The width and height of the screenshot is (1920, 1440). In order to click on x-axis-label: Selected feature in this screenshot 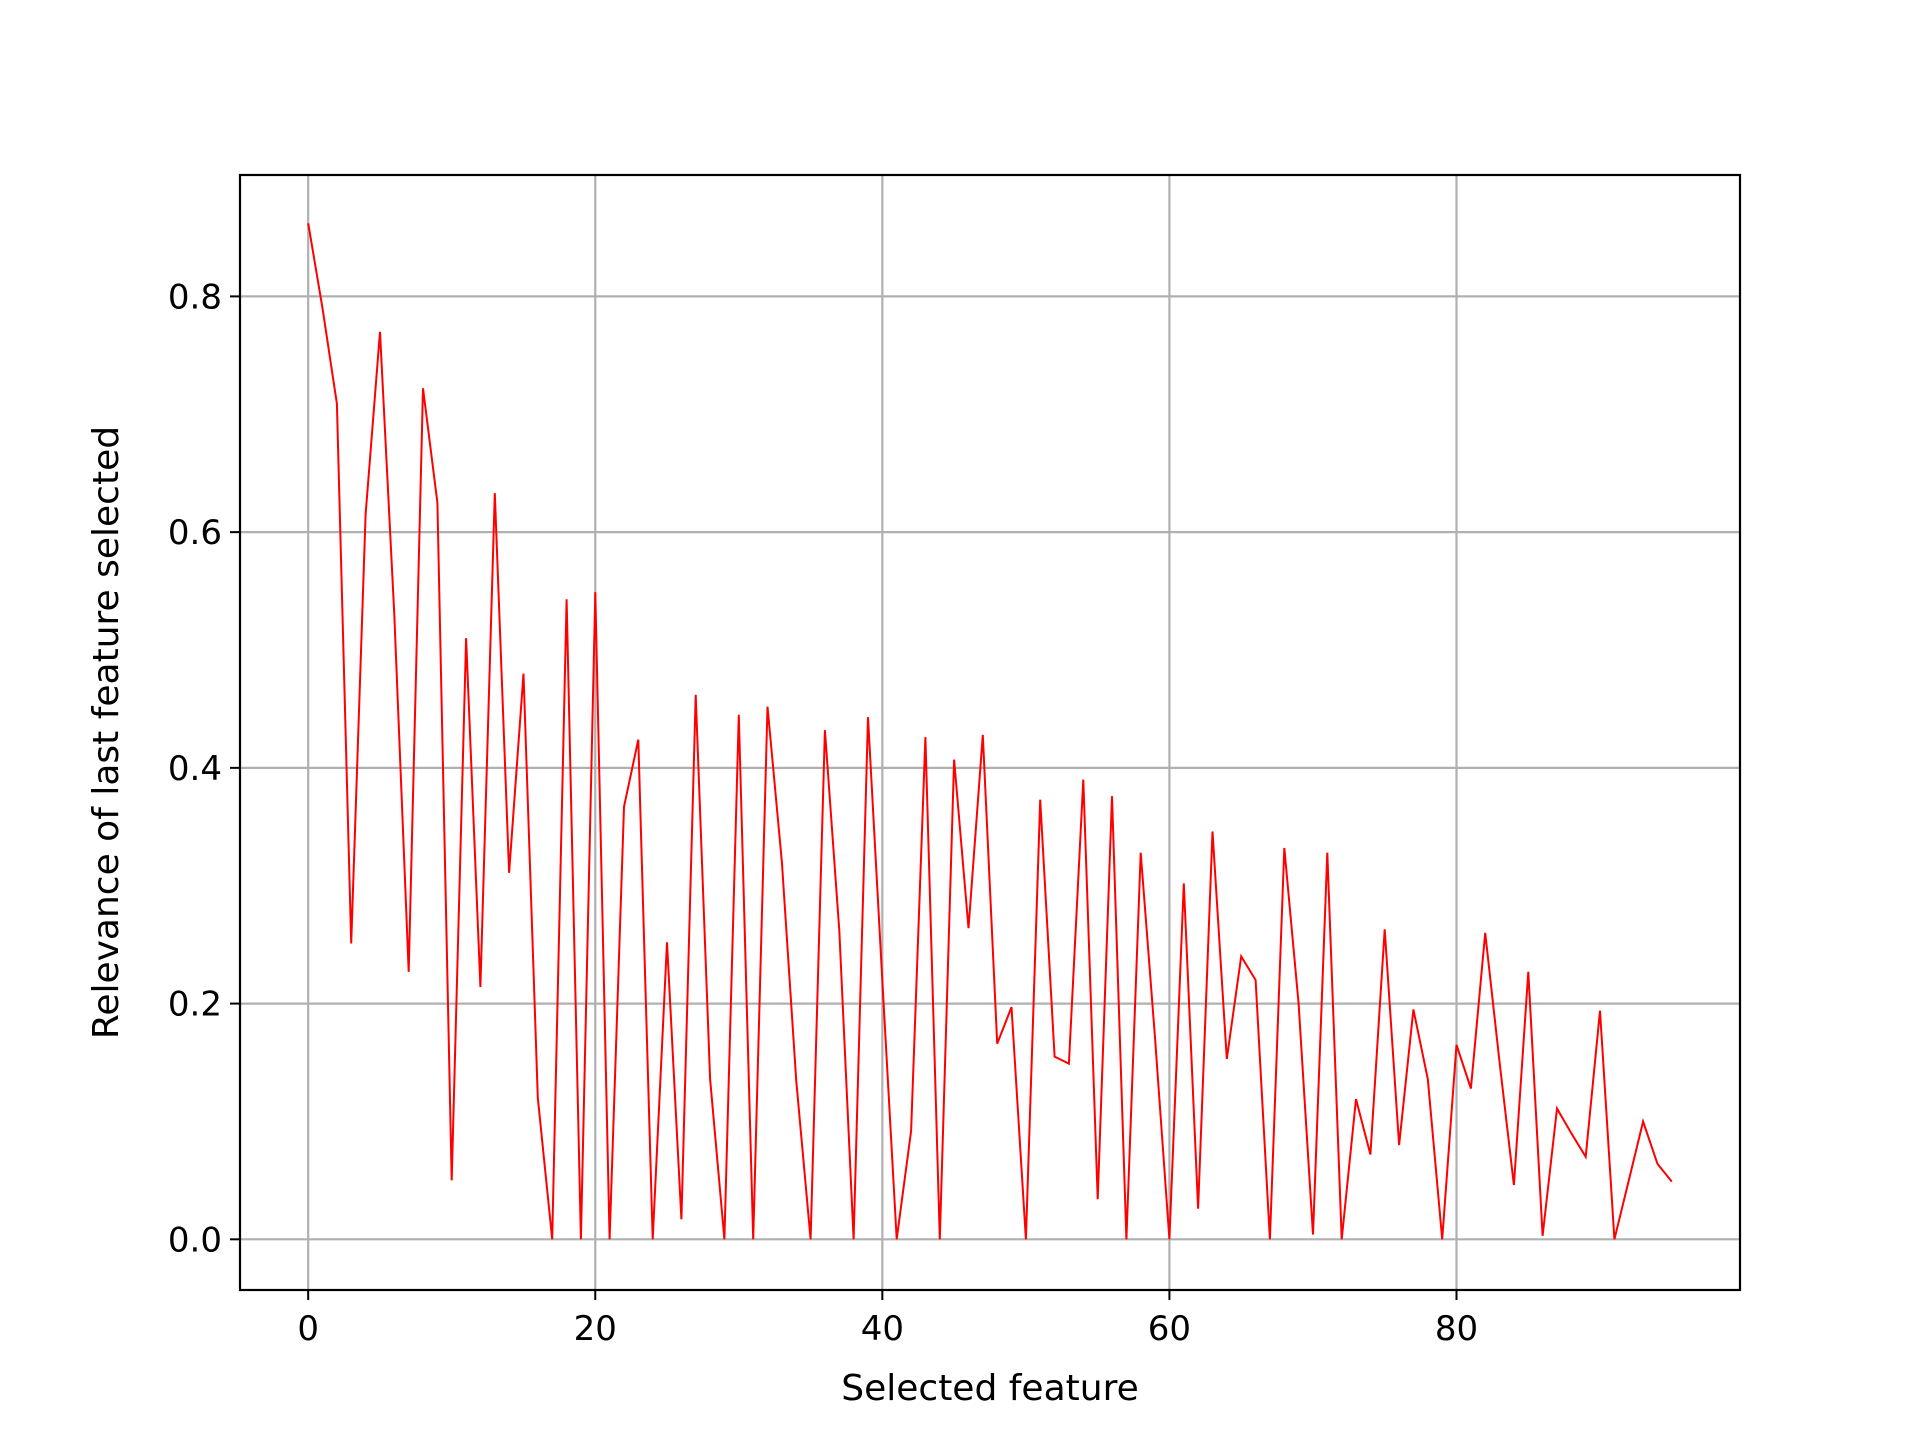, I will do `click(989, 1388)`.